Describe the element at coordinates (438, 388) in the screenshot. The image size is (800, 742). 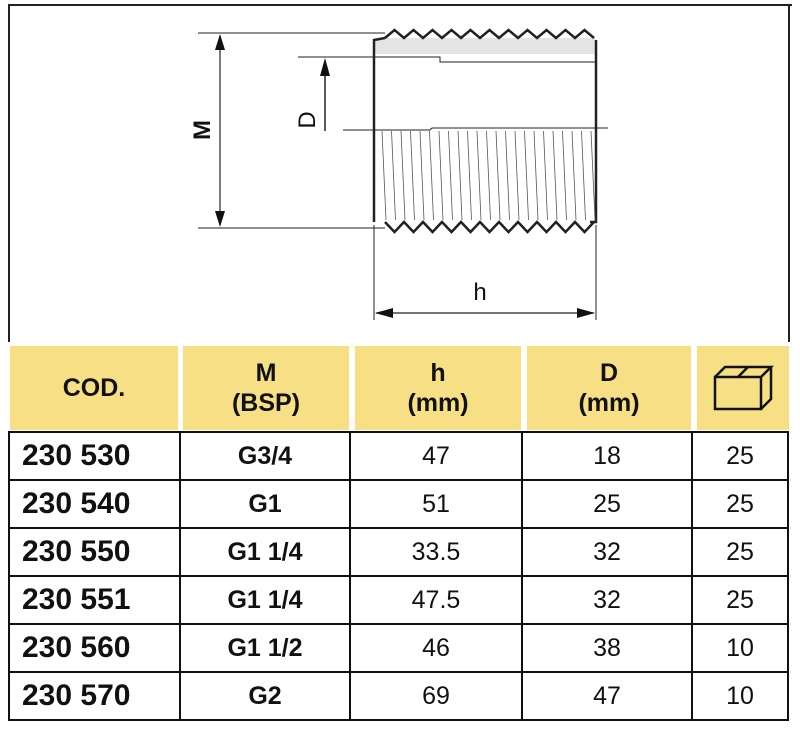
I see `header-h: h (mm)` at that location.